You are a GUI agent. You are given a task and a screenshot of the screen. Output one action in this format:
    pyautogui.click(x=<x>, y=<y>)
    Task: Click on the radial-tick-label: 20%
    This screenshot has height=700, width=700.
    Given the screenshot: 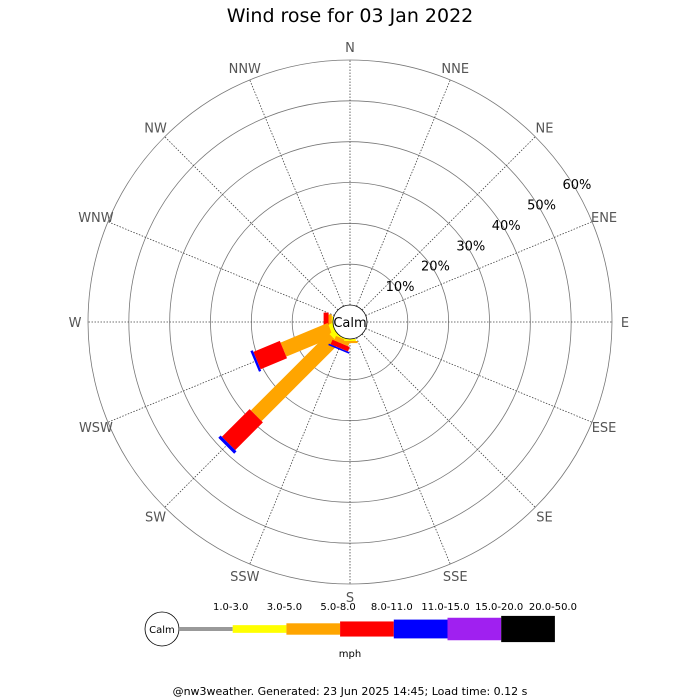 What is the action you would take?
    pyautogui.click(x=435, y=267)
    